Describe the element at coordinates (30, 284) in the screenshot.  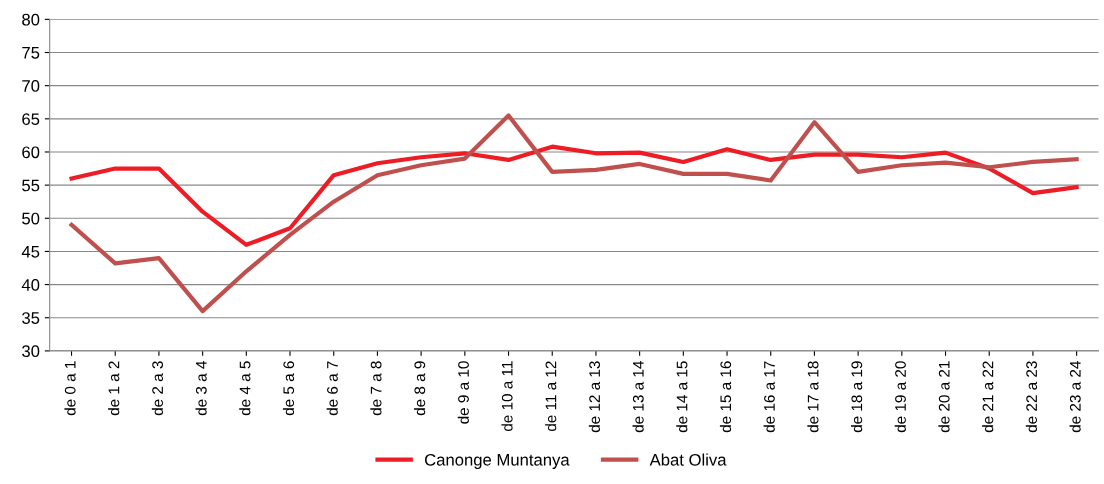
I see `y-tick-label: 40` at that location.